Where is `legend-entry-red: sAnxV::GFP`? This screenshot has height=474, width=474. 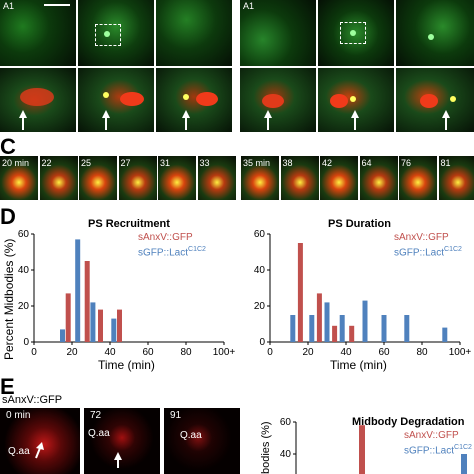 legend-entry-red: sAnxV::GFP is located at coordinates (431, 435).